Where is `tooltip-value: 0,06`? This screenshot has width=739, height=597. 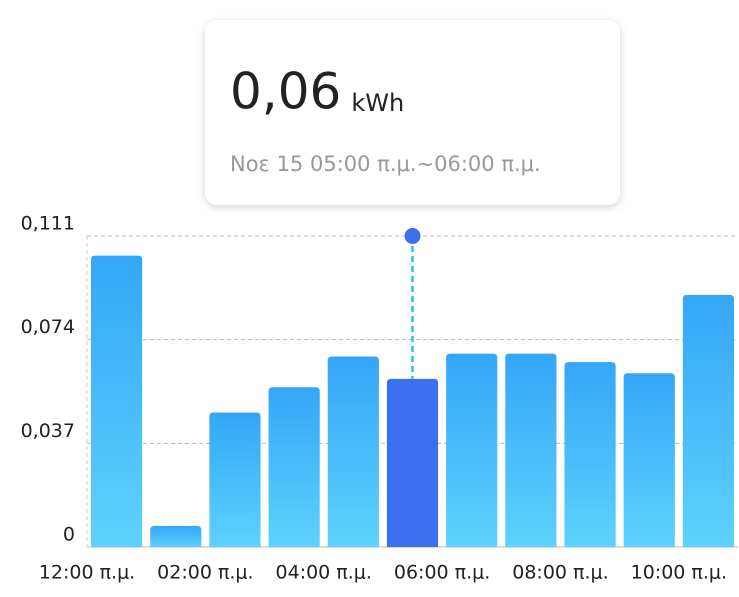
tooltip-value: 0,06 is located at coordinates (285, 92).